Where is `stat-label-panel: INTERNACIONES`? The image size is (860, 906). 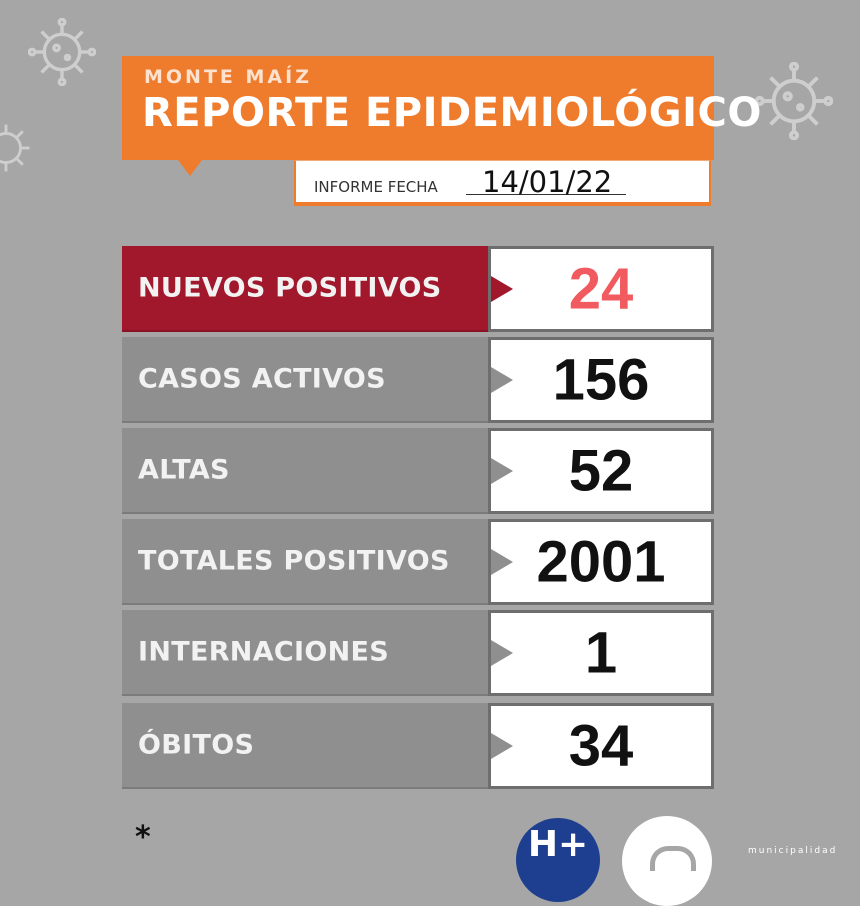
stat-label-panel: INTERNACIONES is located at coordinates (318, 653).